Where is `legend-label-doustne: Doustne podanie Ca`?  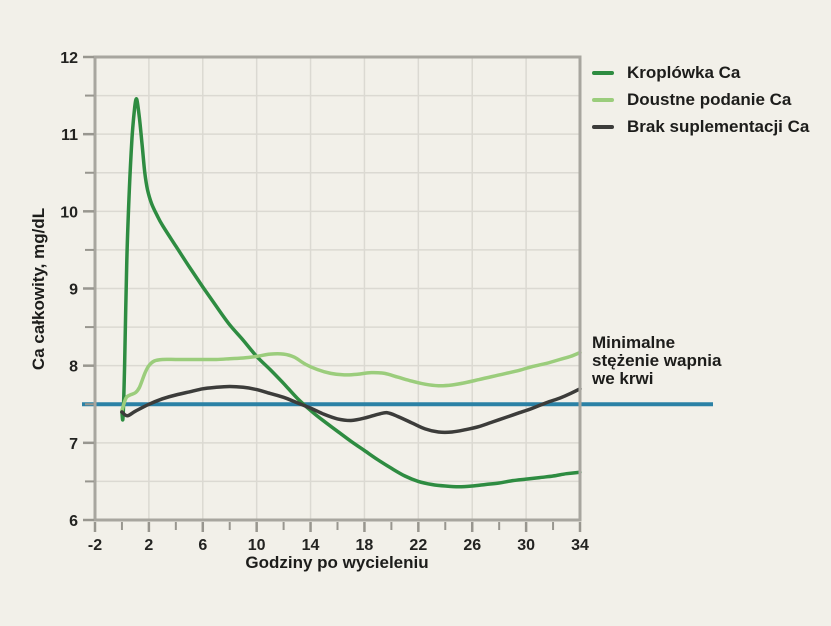 legend-label-doustne: Doustne podanie Ca is located at coordinates (709, 99).